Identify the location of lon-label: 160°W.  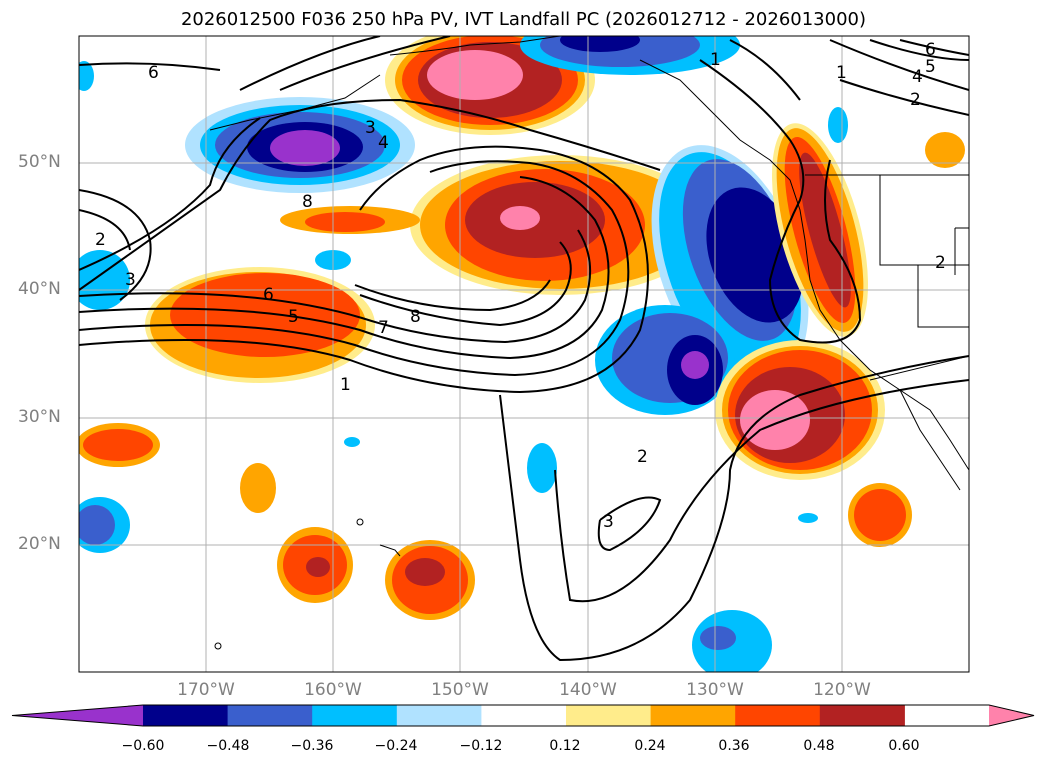
(333, 690).